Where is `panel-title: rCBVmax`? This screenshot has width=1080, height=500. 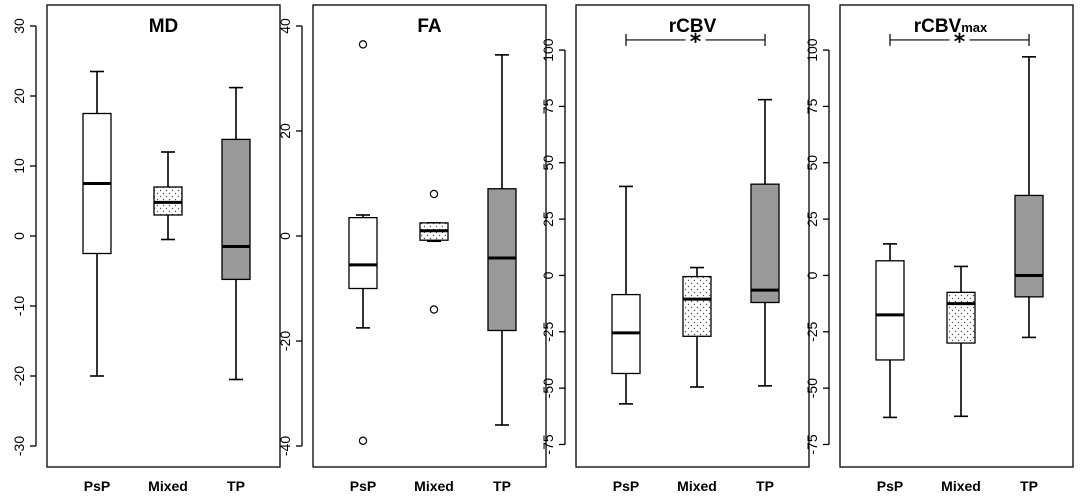 panel-title: rCBVmax is located at coordinates (951, 26).